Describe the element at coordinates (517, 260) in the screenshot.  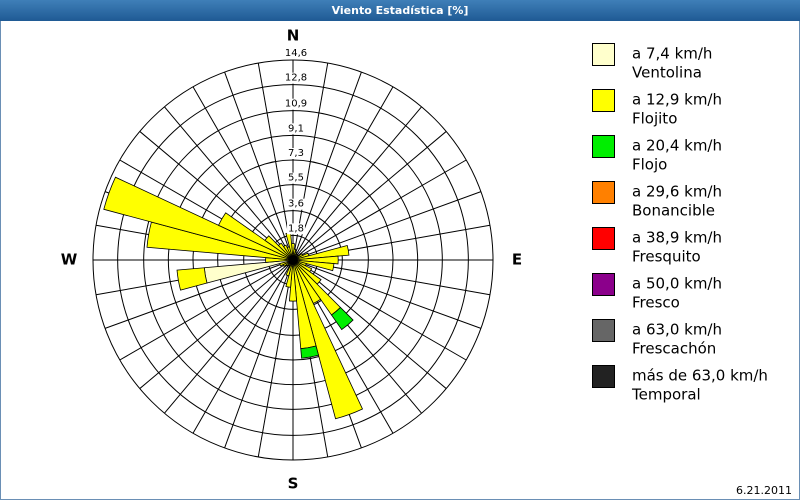
I see `direction-label: E` at that location.